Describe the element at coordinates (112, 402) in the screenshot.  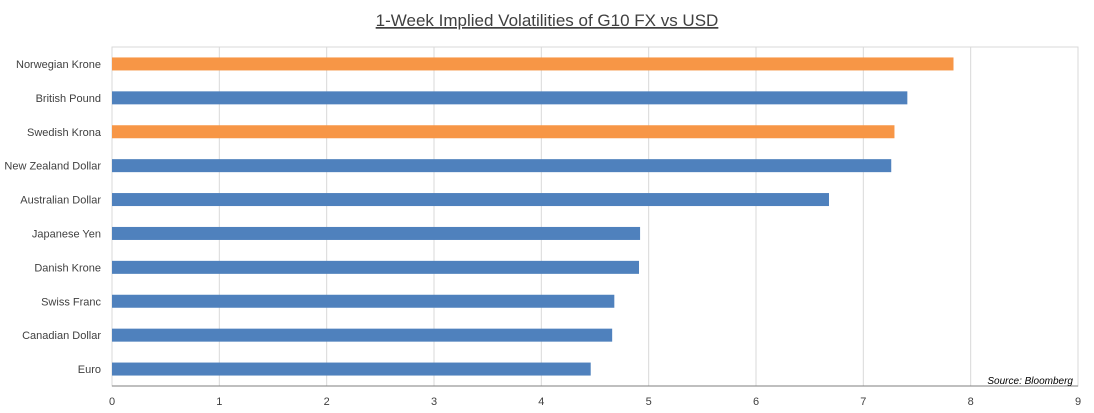
I see `x-tick-label: 0` at that location.